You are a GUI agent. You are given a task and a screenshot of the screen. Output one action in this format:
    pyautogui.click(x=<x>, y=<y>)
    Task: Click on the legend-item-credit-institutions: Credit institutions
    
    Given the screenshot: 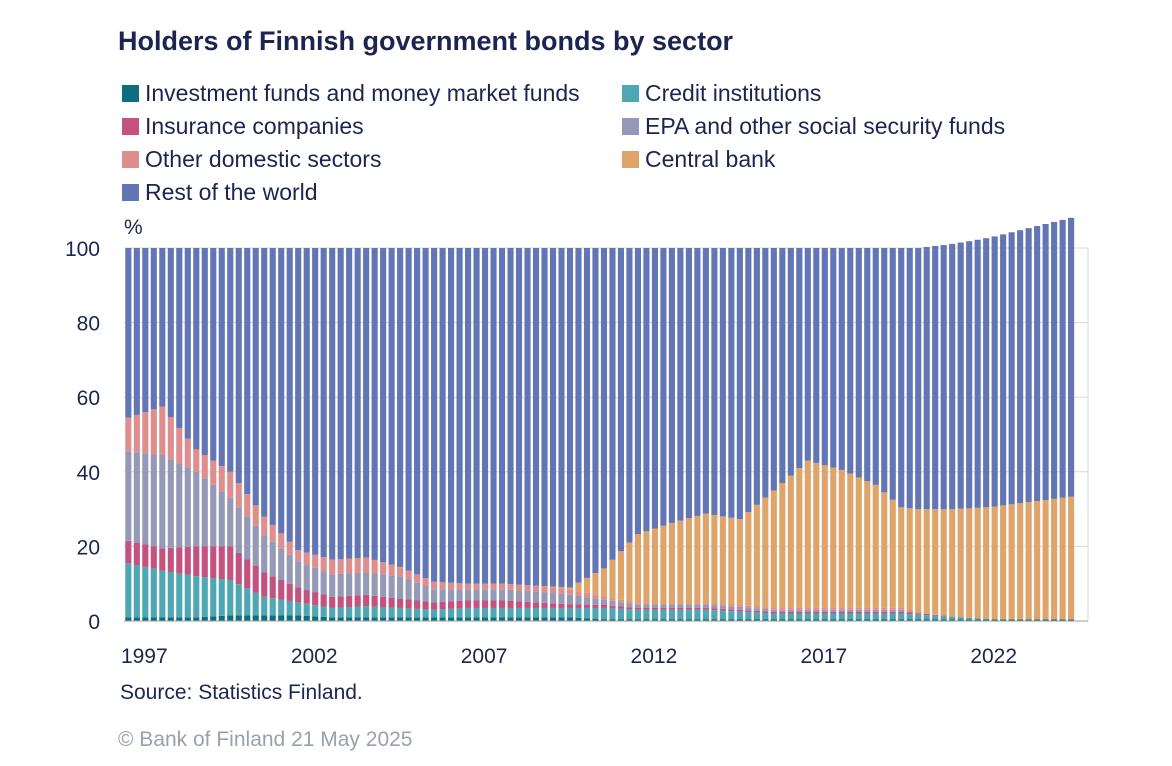 What is the action you would take?
    pyautogui.click(x=721, y=93)
    